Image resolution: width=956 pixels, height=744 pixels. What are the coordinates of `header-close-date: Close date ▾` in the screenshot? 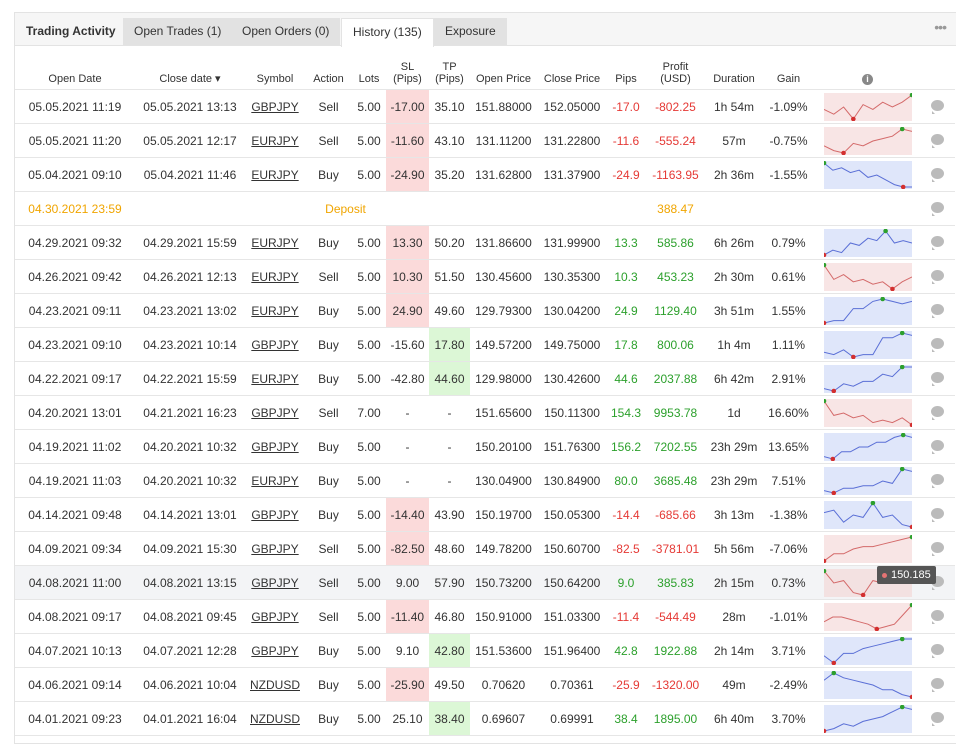 It's located at (190, 68).